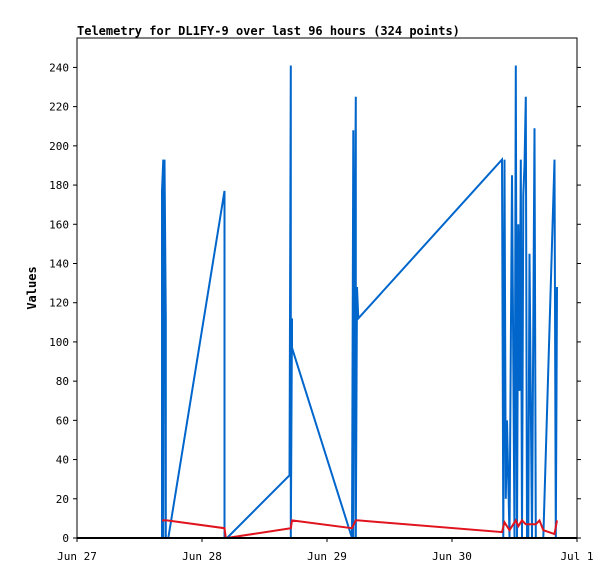 Image resolution: width=615 pixels, height=579 pixels. What do you see at coordinates (62, 381) in the screenshot?
I see `y-tick-label: 80` at bounding box center [62, 381].